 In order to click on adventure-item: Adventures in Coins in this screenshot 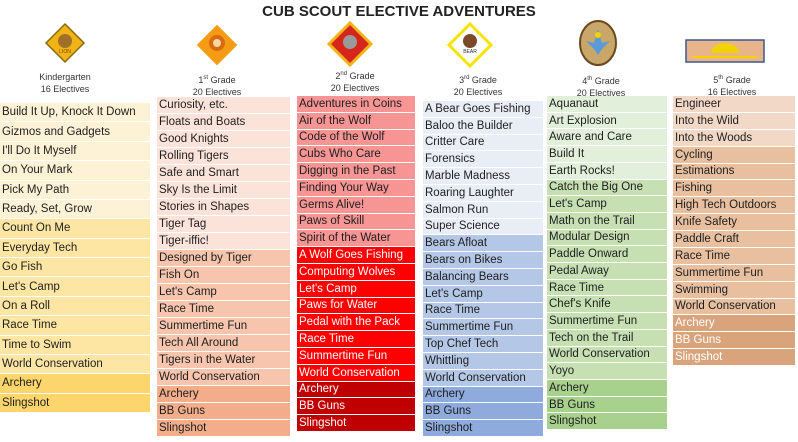, I will do `click(356, 104)`.